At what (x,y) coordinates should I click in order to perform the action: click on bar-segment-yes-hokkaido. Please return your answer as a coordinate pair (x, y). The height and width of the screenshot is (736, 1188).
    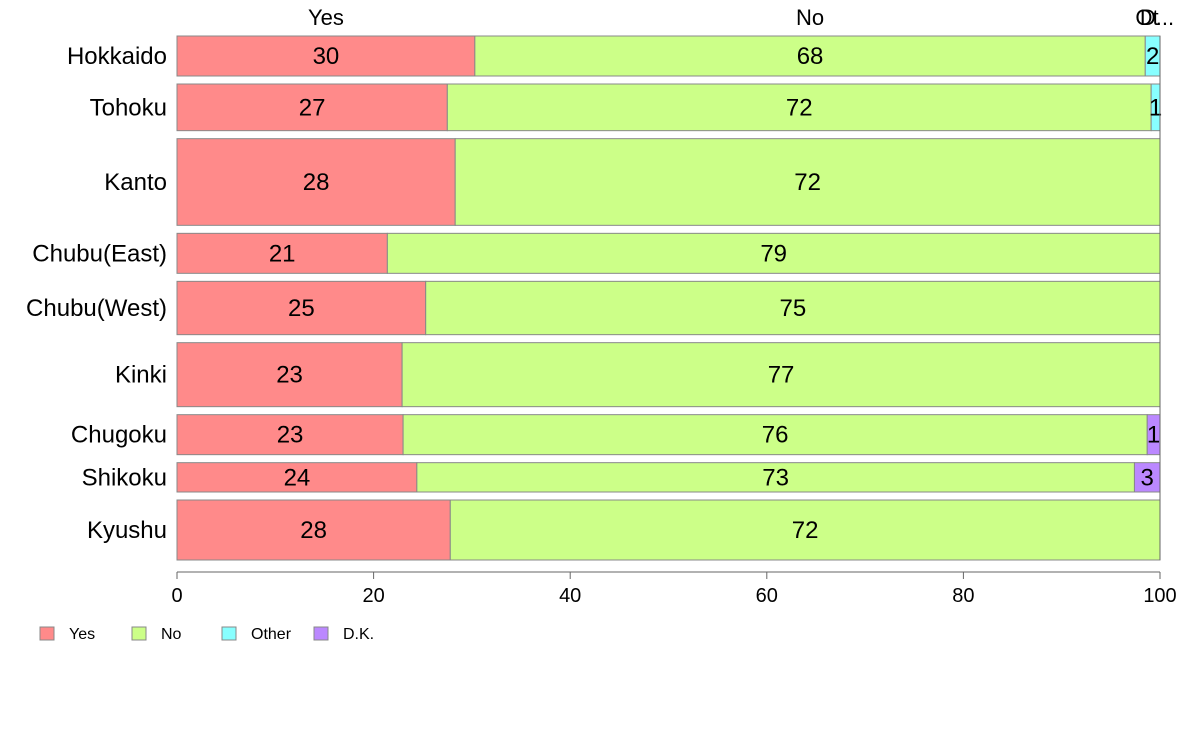
    Looking at the image, I should click on (326, 56).